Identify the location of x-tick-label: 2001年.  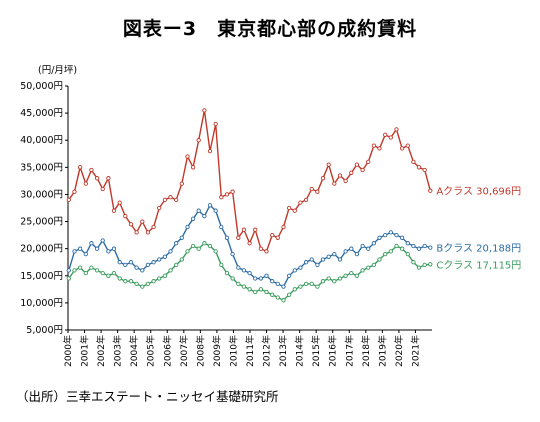
(85, 351).